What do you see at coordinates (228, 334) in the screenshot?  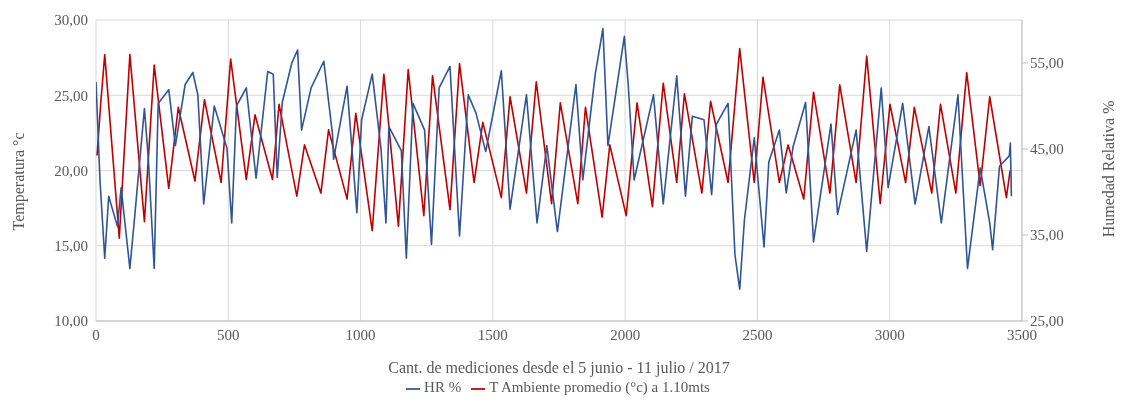 I see `x-tick-label: 500` at bounding box center [228, 334].